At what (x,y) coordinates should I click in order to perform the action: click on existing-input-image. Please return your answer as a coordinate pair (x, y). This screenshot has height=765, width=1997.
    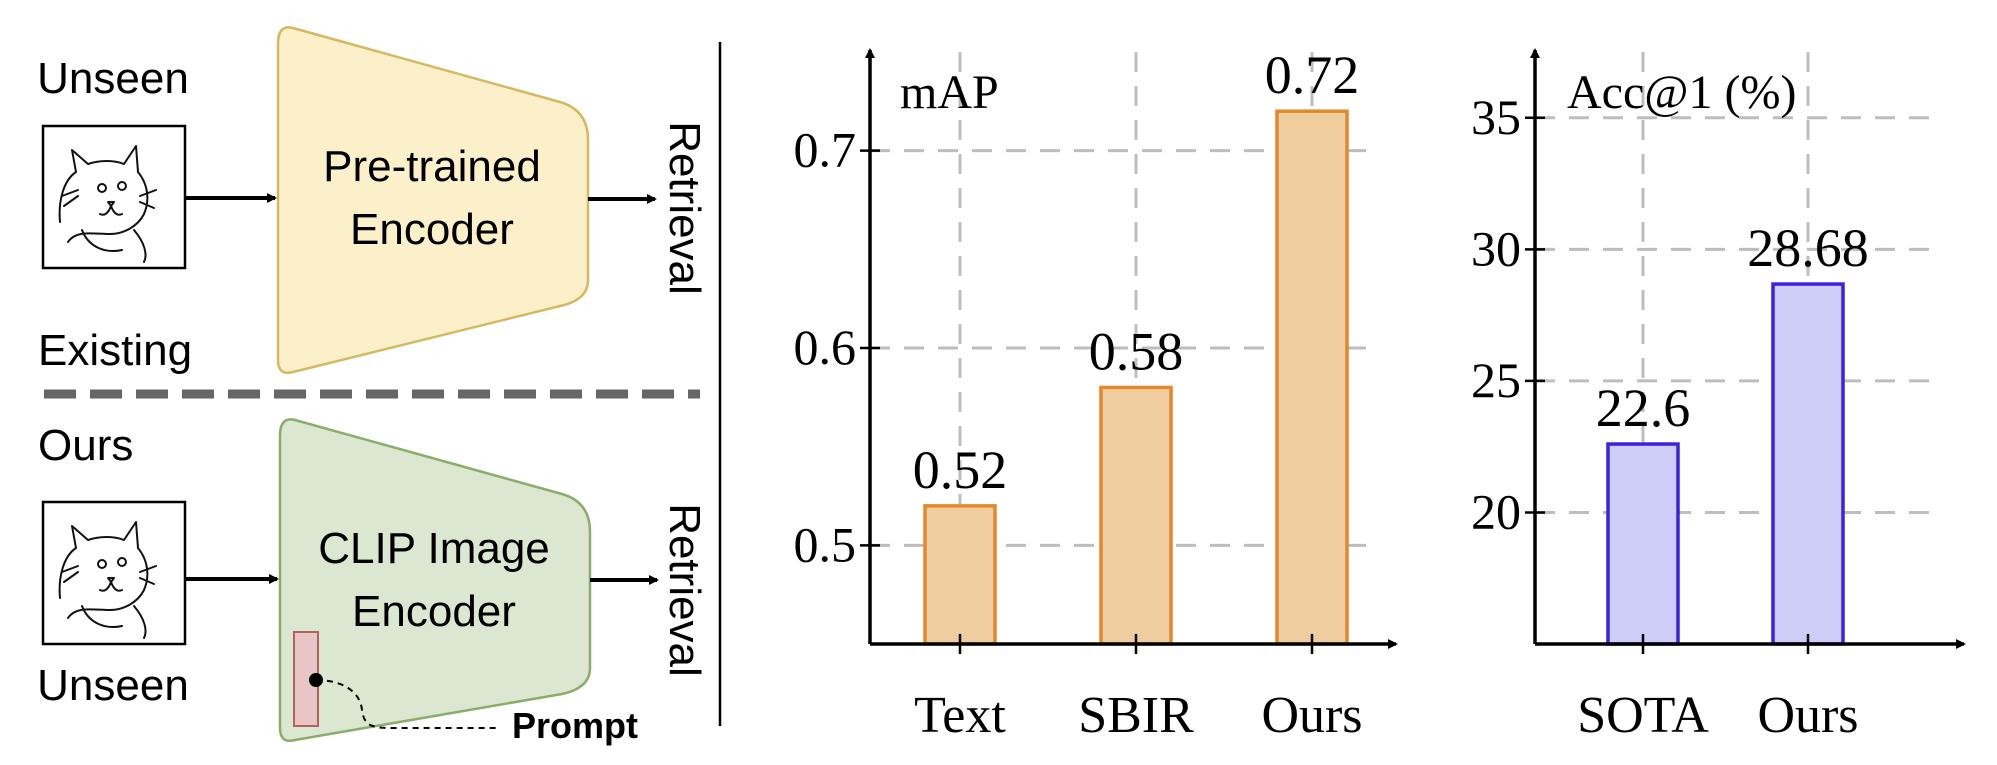
    Looking at the image, I should click on (114, 197).